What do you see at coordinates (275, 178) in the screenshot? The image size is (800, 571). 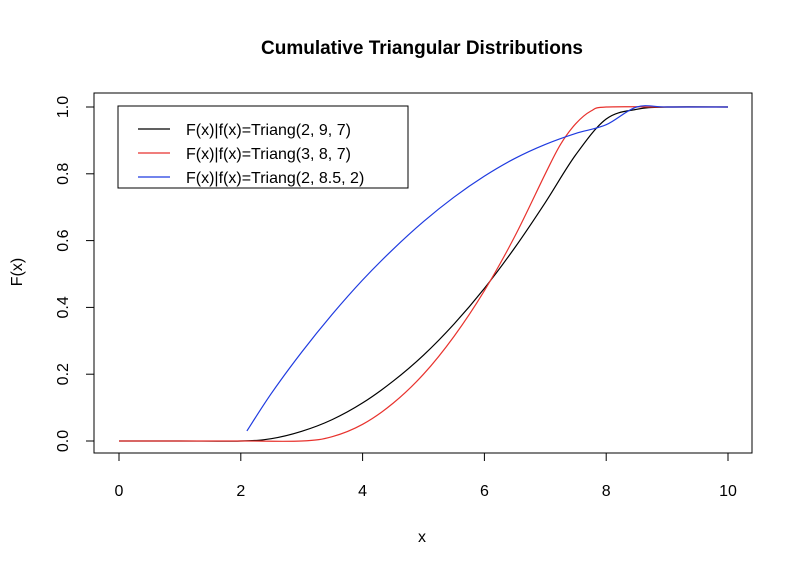 I see `legend-label-3: F(x)|f(x)=Triang(2, 8.5, 2)` at bounding box center [275, 178].